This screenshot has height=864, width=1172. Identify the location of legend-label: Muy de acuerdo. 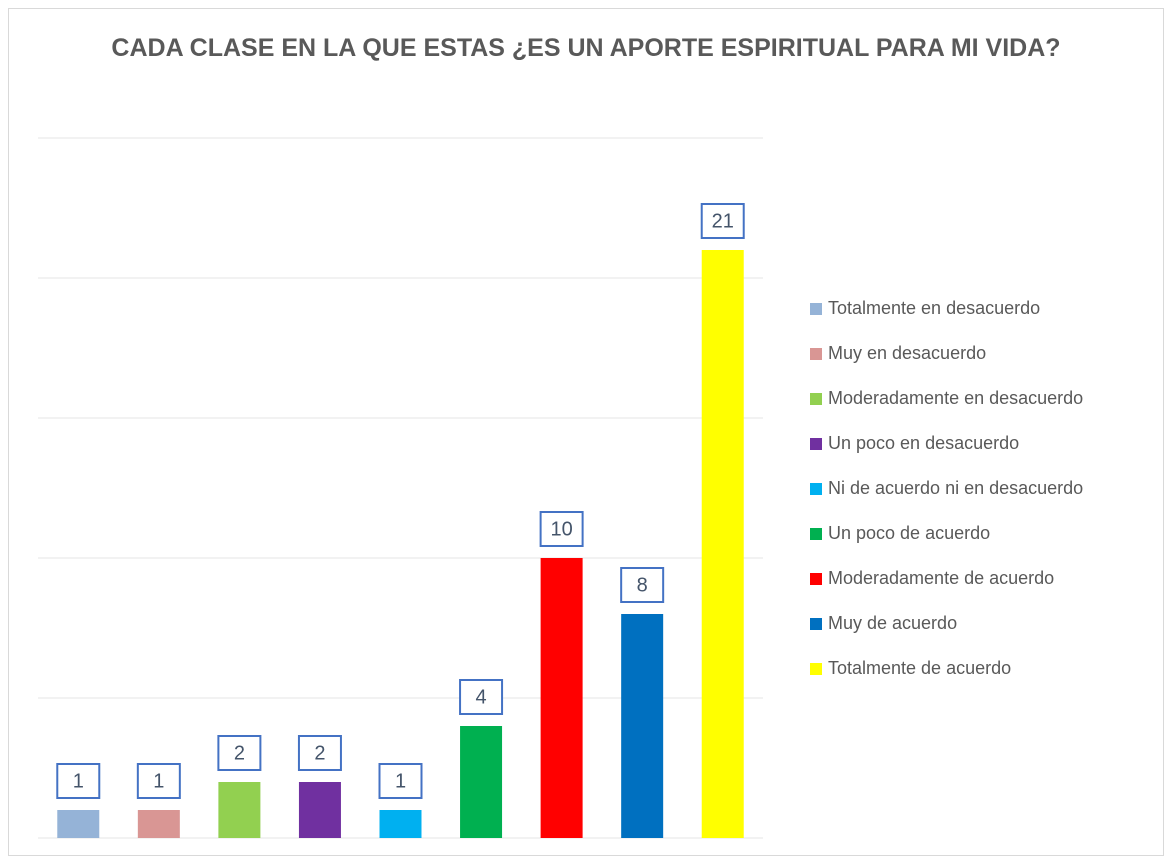
(892, 623).